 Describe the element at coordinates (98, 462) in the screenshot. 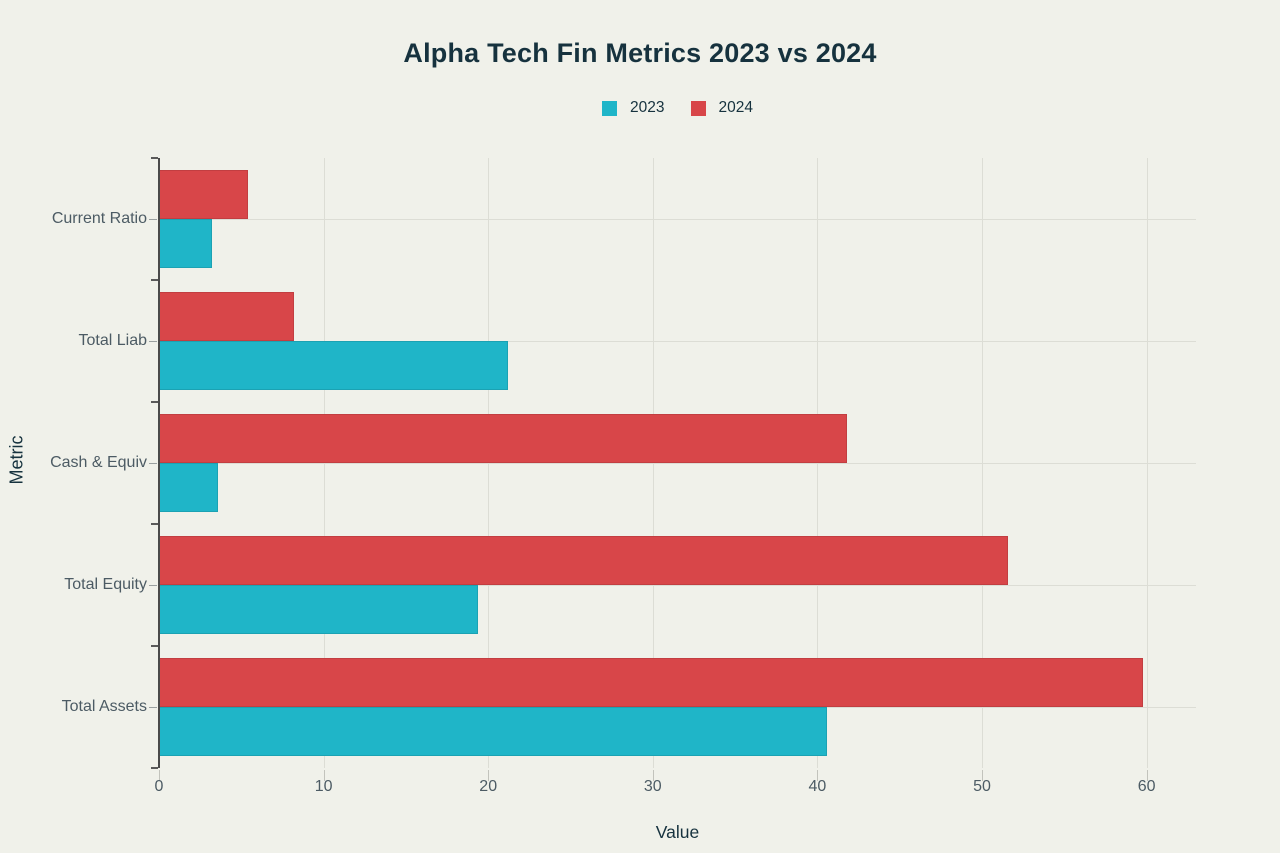

I see `y-tick-label-cash-equiv: Cash & Equiv` at that location.